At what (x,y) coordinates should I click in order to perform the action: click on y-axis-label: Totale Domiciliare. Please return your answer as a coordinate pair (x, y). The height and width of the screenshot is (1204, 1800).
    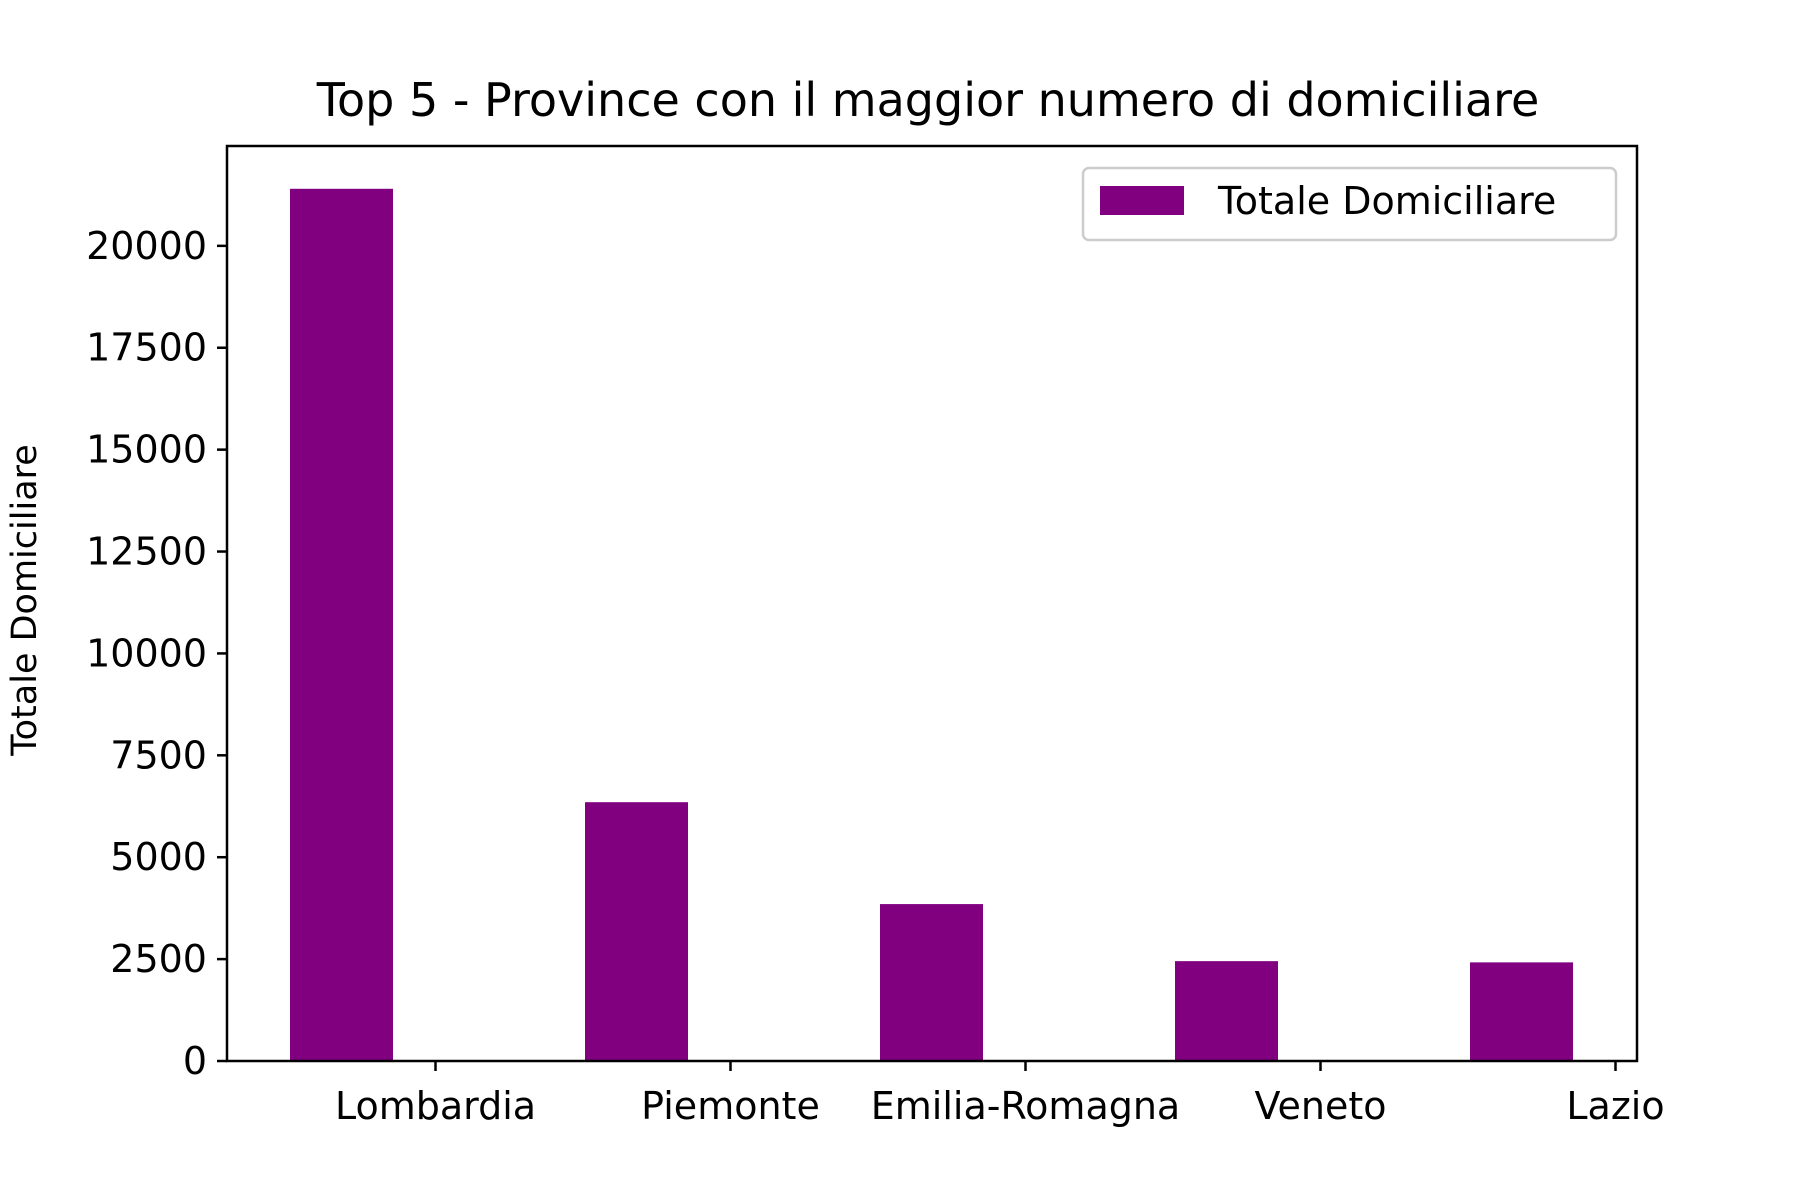
    Looking at the image, I should click on (25, 600).